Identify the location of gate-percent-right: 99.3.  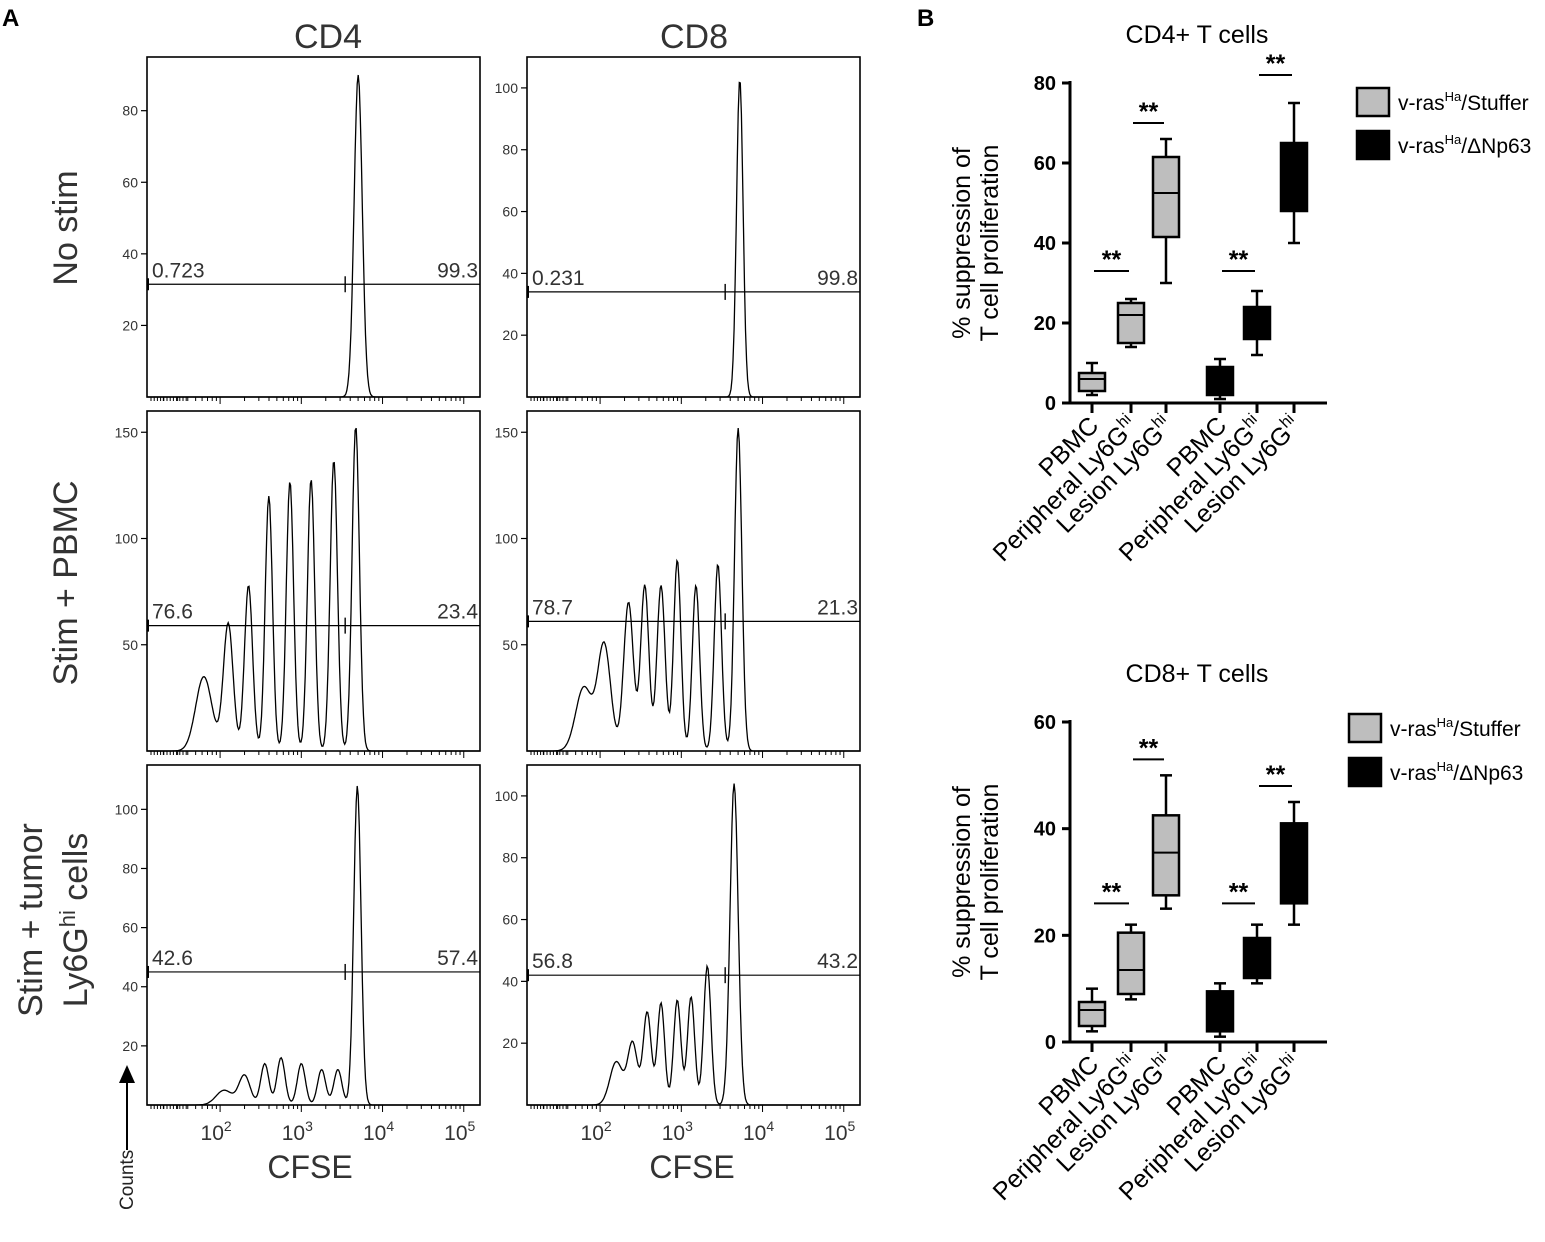
(457, 270).